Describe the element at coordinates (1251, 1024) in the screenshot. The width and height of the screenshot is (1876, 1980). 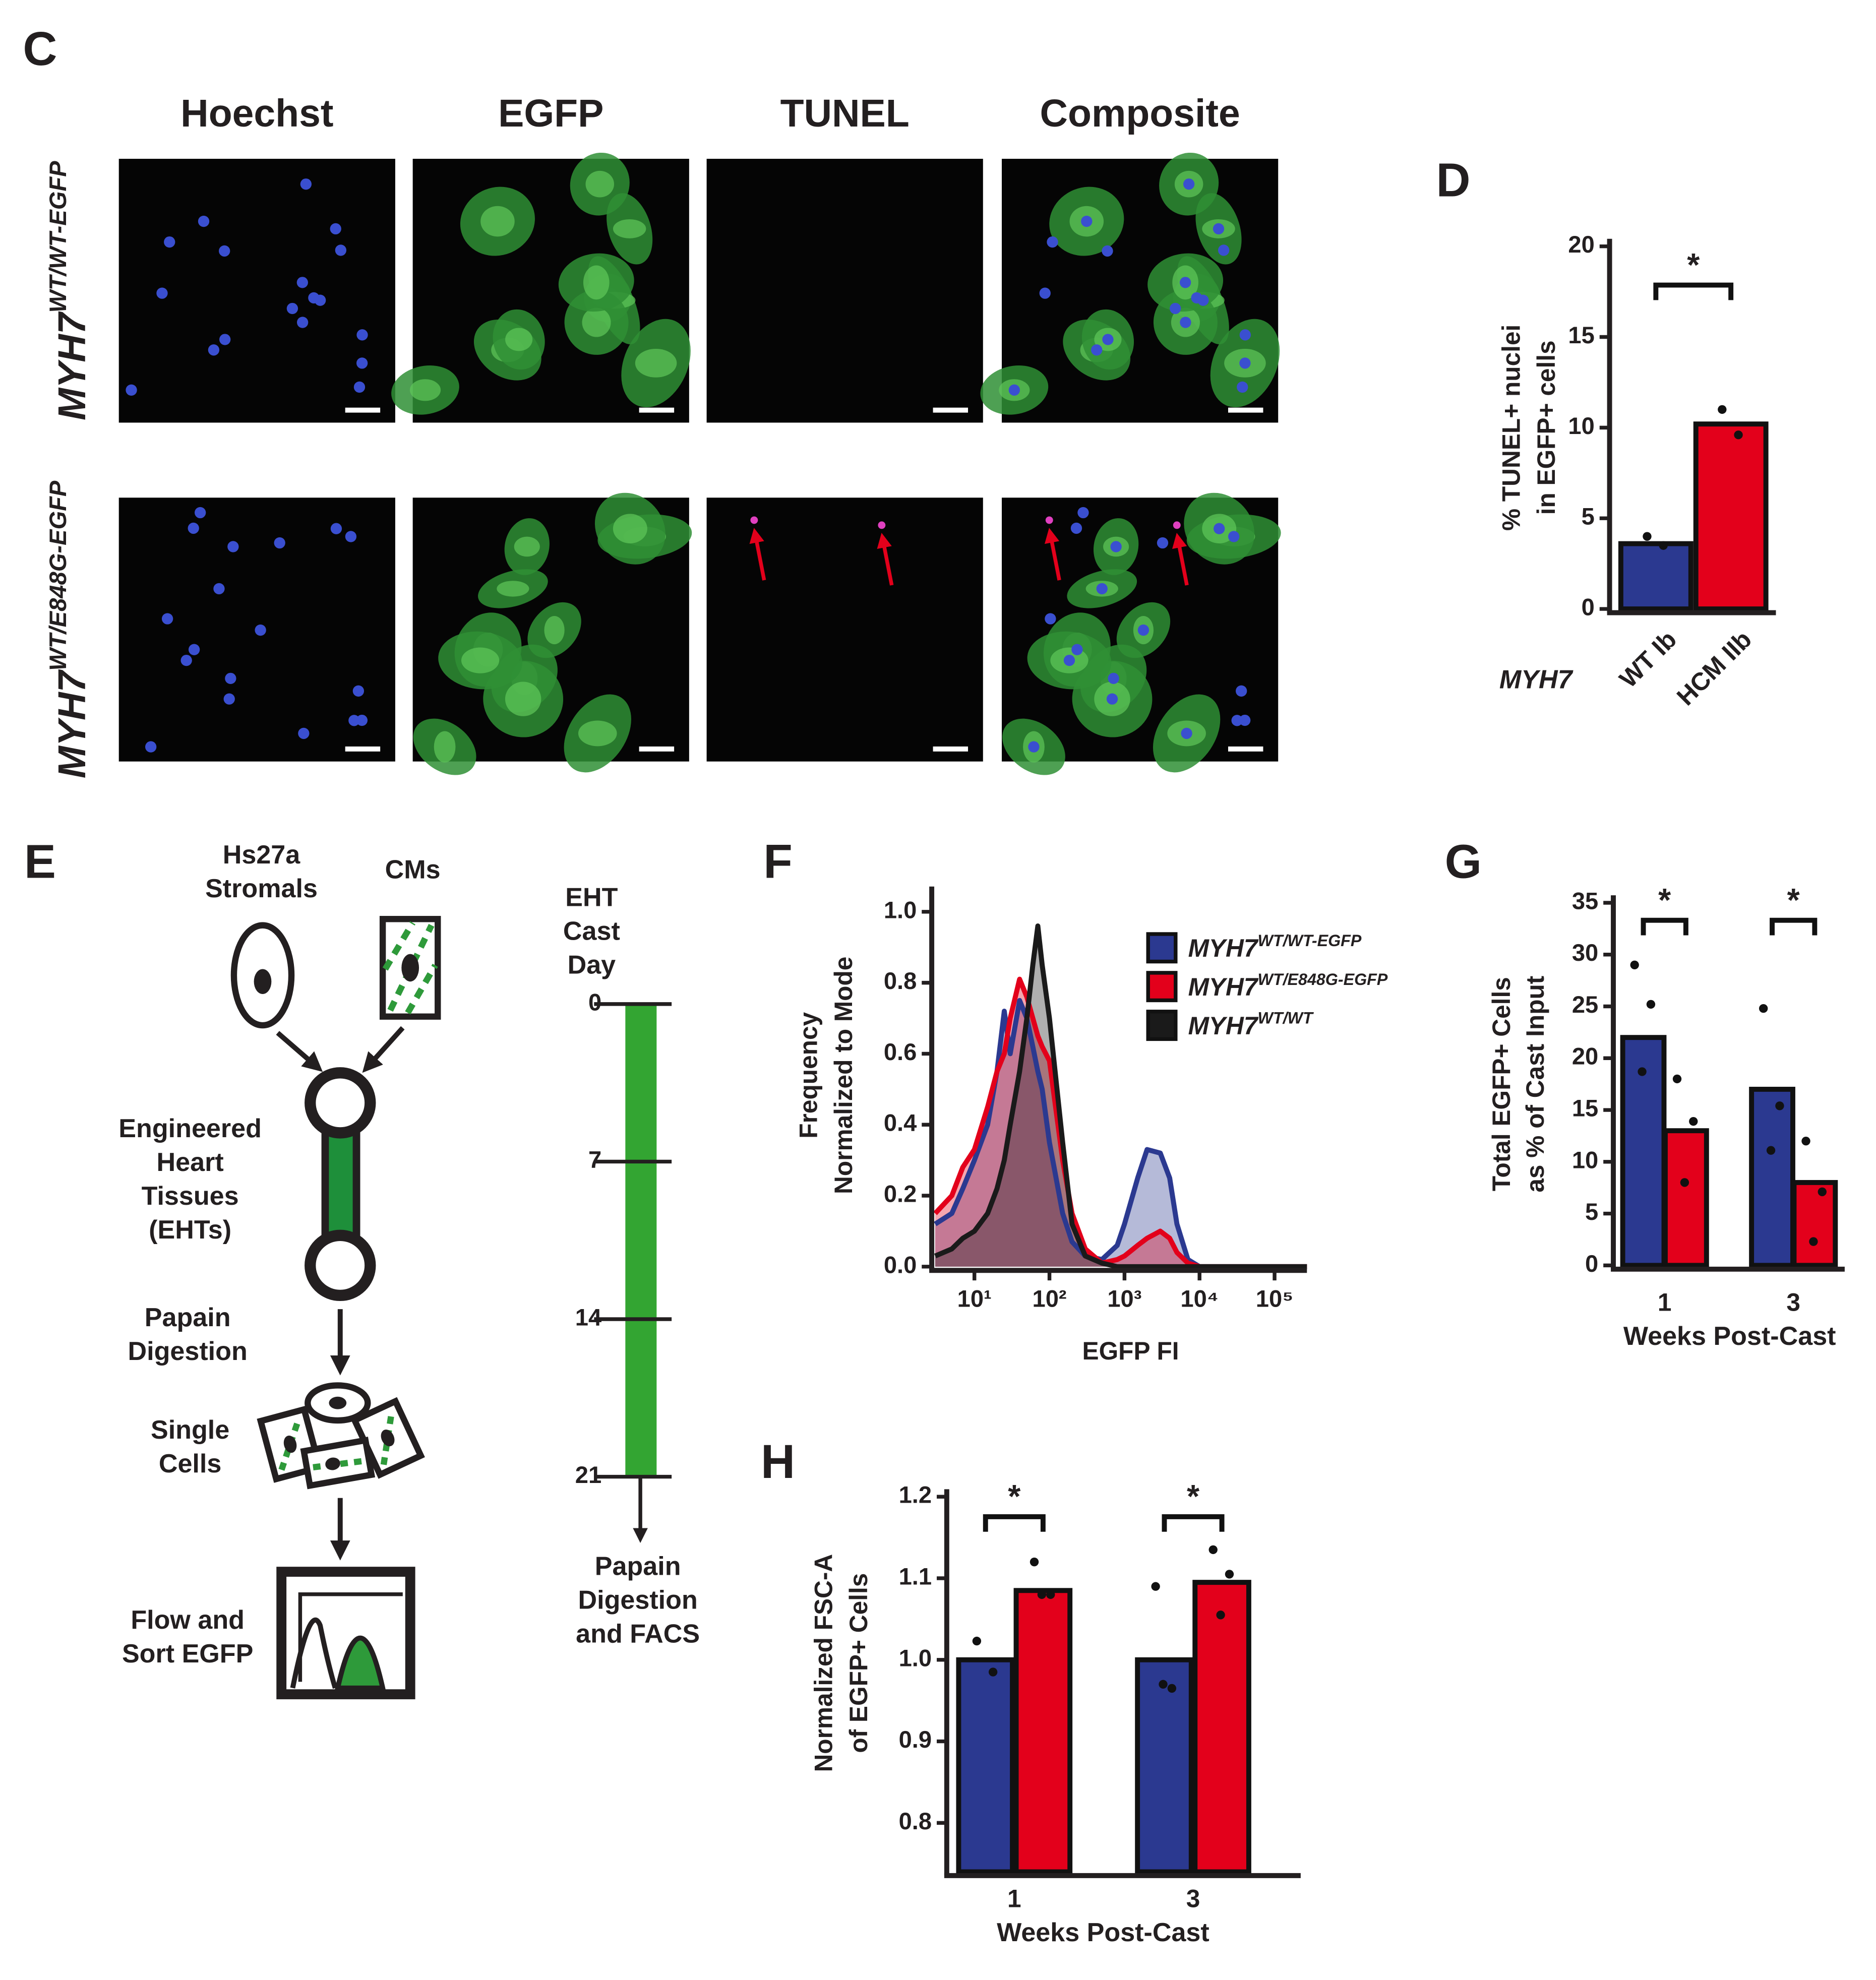
I see `legend-label: MYH7WT/WT` at that location.